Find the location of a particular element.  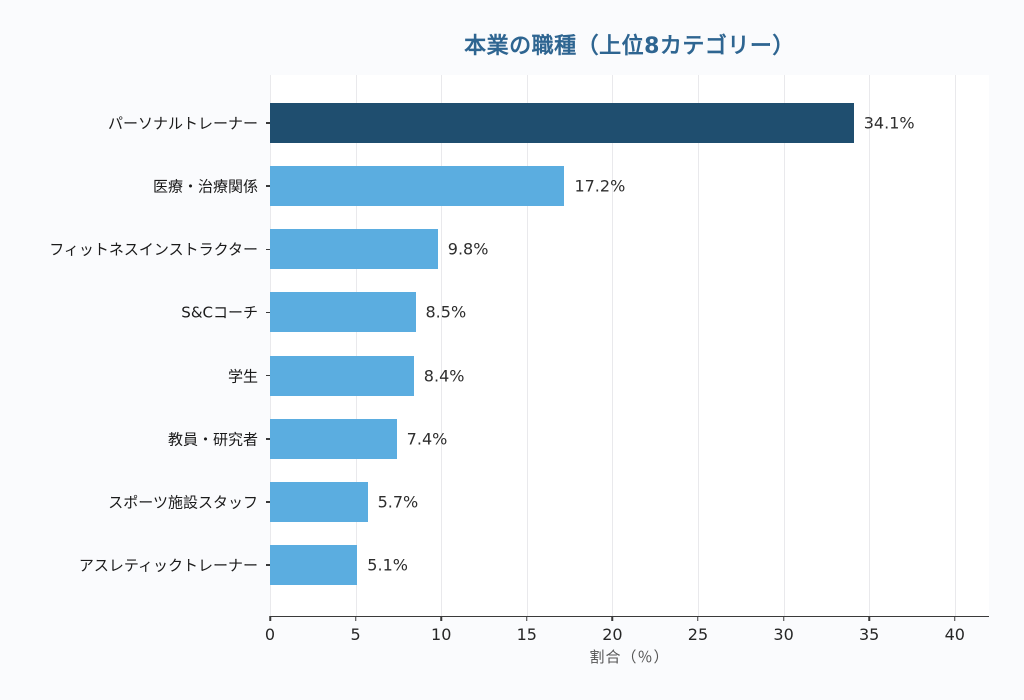

x-tick-label: 30 is located at coordinates (783, 634).